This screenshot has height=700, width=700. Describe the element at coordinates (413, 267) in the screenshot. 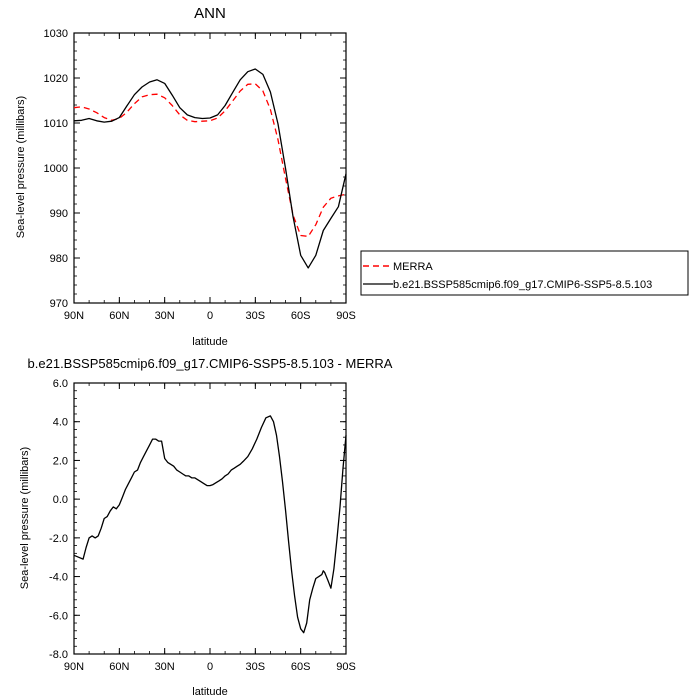

I see `legend-label-merra: MERRA` at that location.